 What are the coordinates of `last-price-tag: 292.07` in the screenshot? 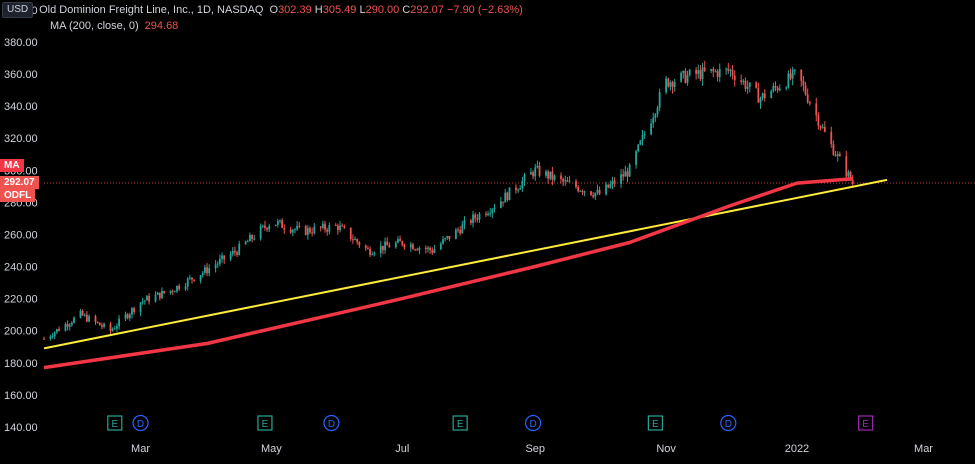 It's located at (19, 182).